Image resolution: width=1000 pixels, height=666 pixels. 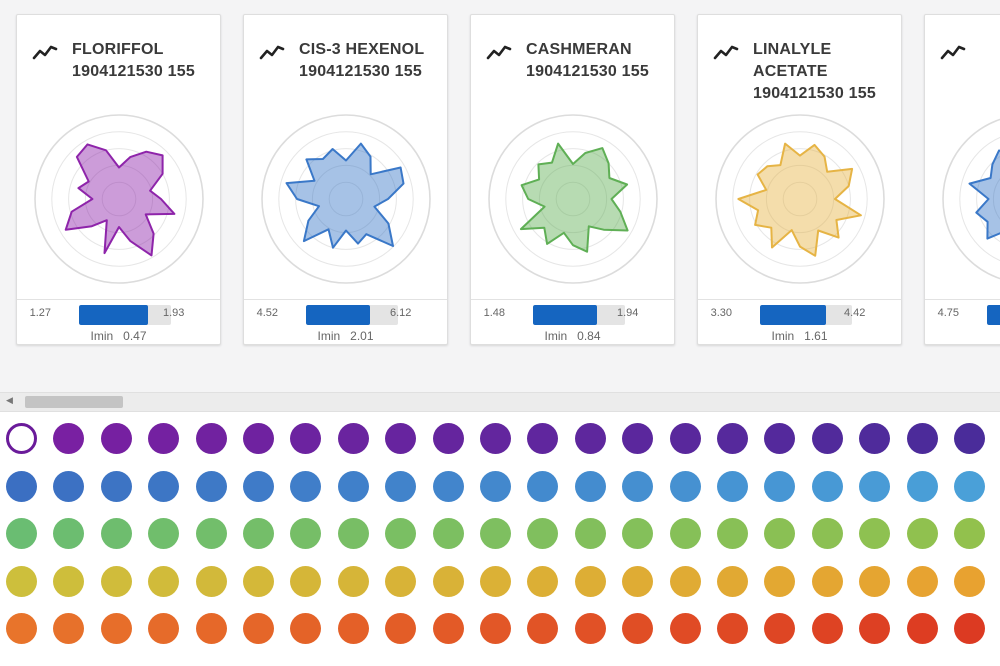 I want to click on ingredient-card: 4.75, so click(x=962, y=179).